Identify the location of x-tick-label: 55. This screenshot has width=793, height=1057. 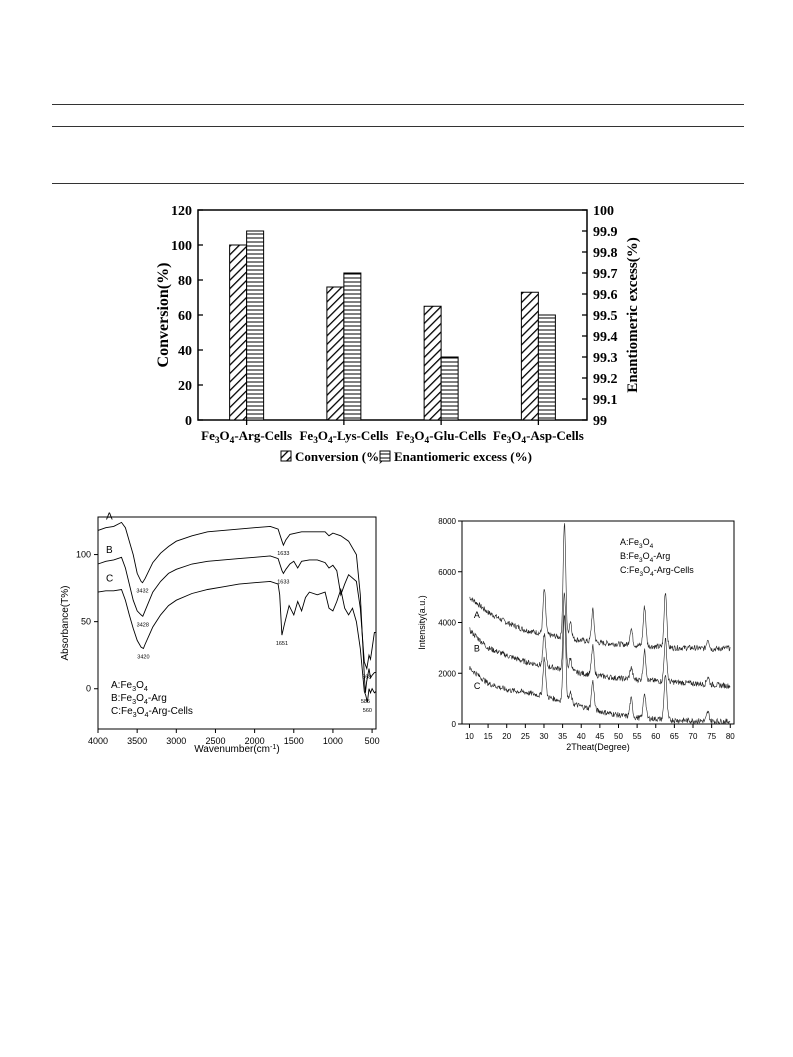
(637, 736).